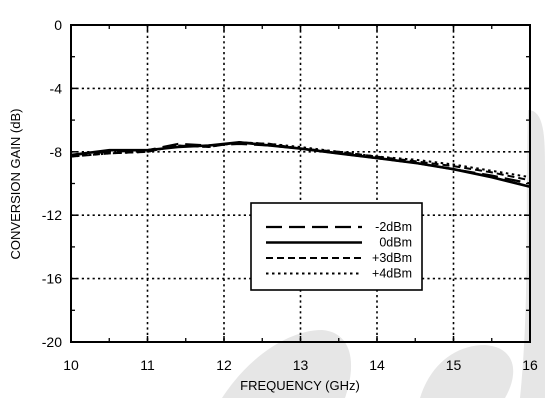 Image resolution: width=545 pixels, height=398 pixels. I want to click on x-tick-label: 13, so click(301, 365).